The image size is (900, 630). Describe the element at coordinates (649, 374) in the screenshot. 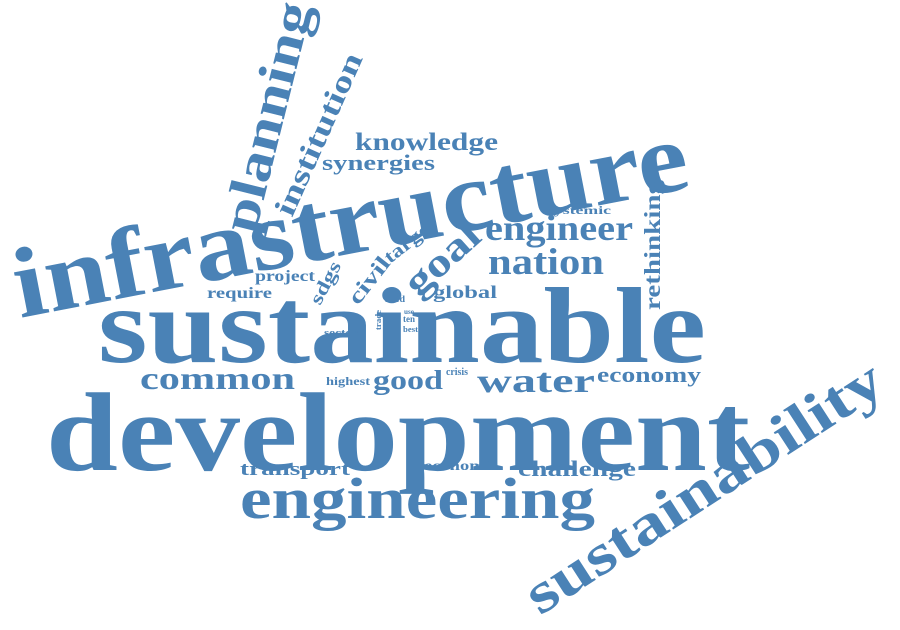

I see `word-economy: economy` at that location.